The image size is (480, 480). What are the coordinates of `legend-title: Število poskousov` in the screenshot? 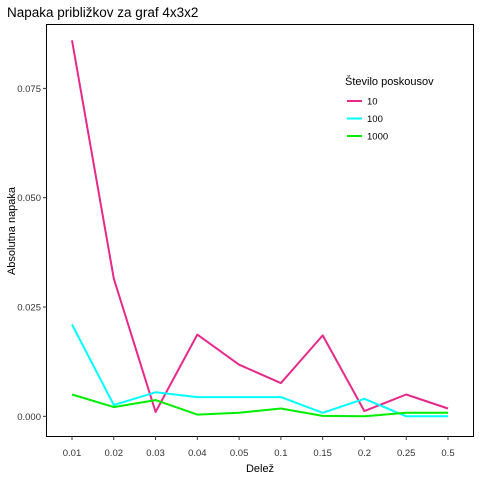 It's located at (389, 81).